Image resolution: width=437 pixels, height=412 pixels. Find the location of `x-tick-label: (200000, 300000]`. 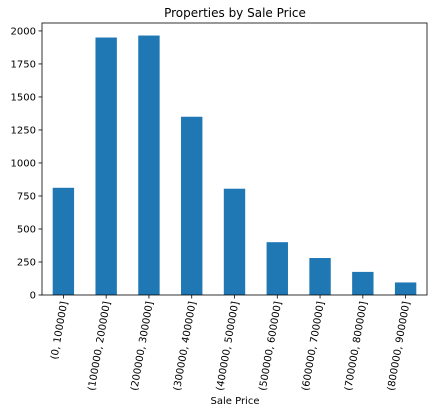

x-tick-label: (200000, 300000] is located at coordinates (142, 346).